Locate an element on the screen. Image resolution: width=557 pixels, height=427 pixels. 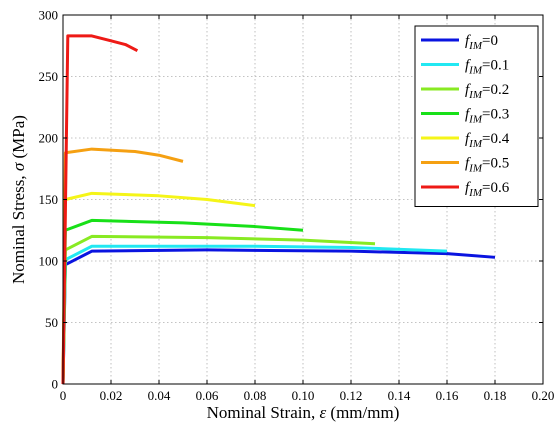
x-axis-label-suffix: (mm/mm) is located at coordinates (362, 412).